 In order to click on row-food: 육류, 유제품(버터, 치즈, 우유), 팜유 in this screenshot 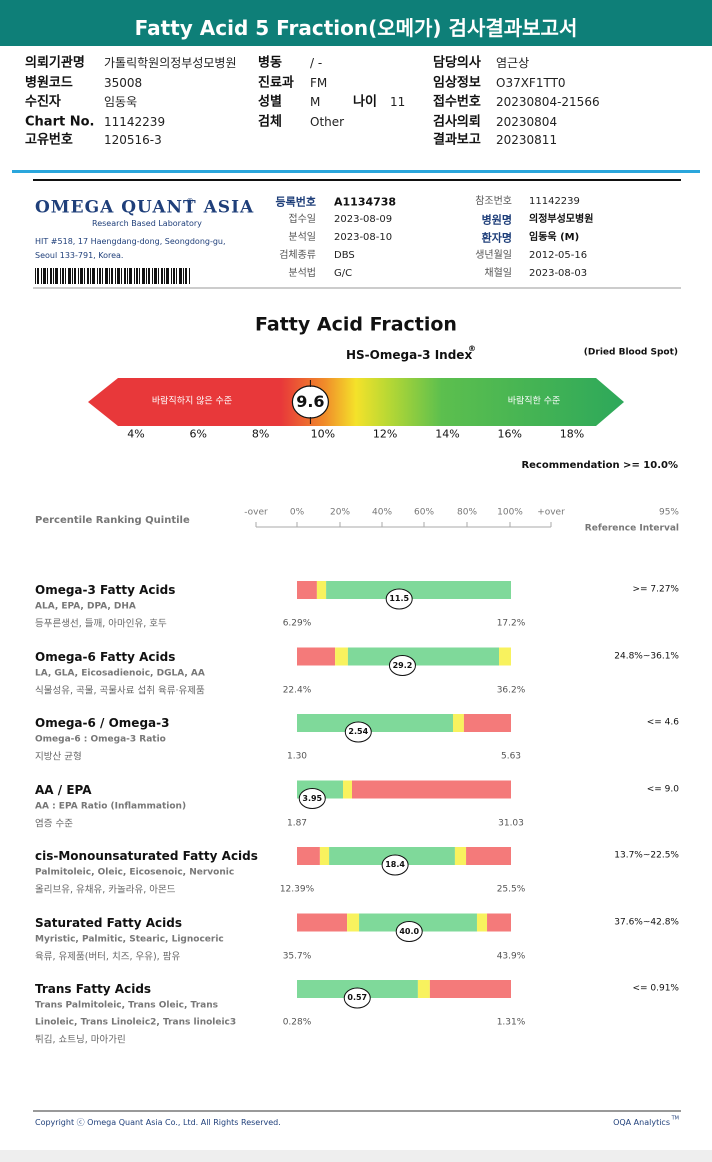, I will do `click(108, 956)`.